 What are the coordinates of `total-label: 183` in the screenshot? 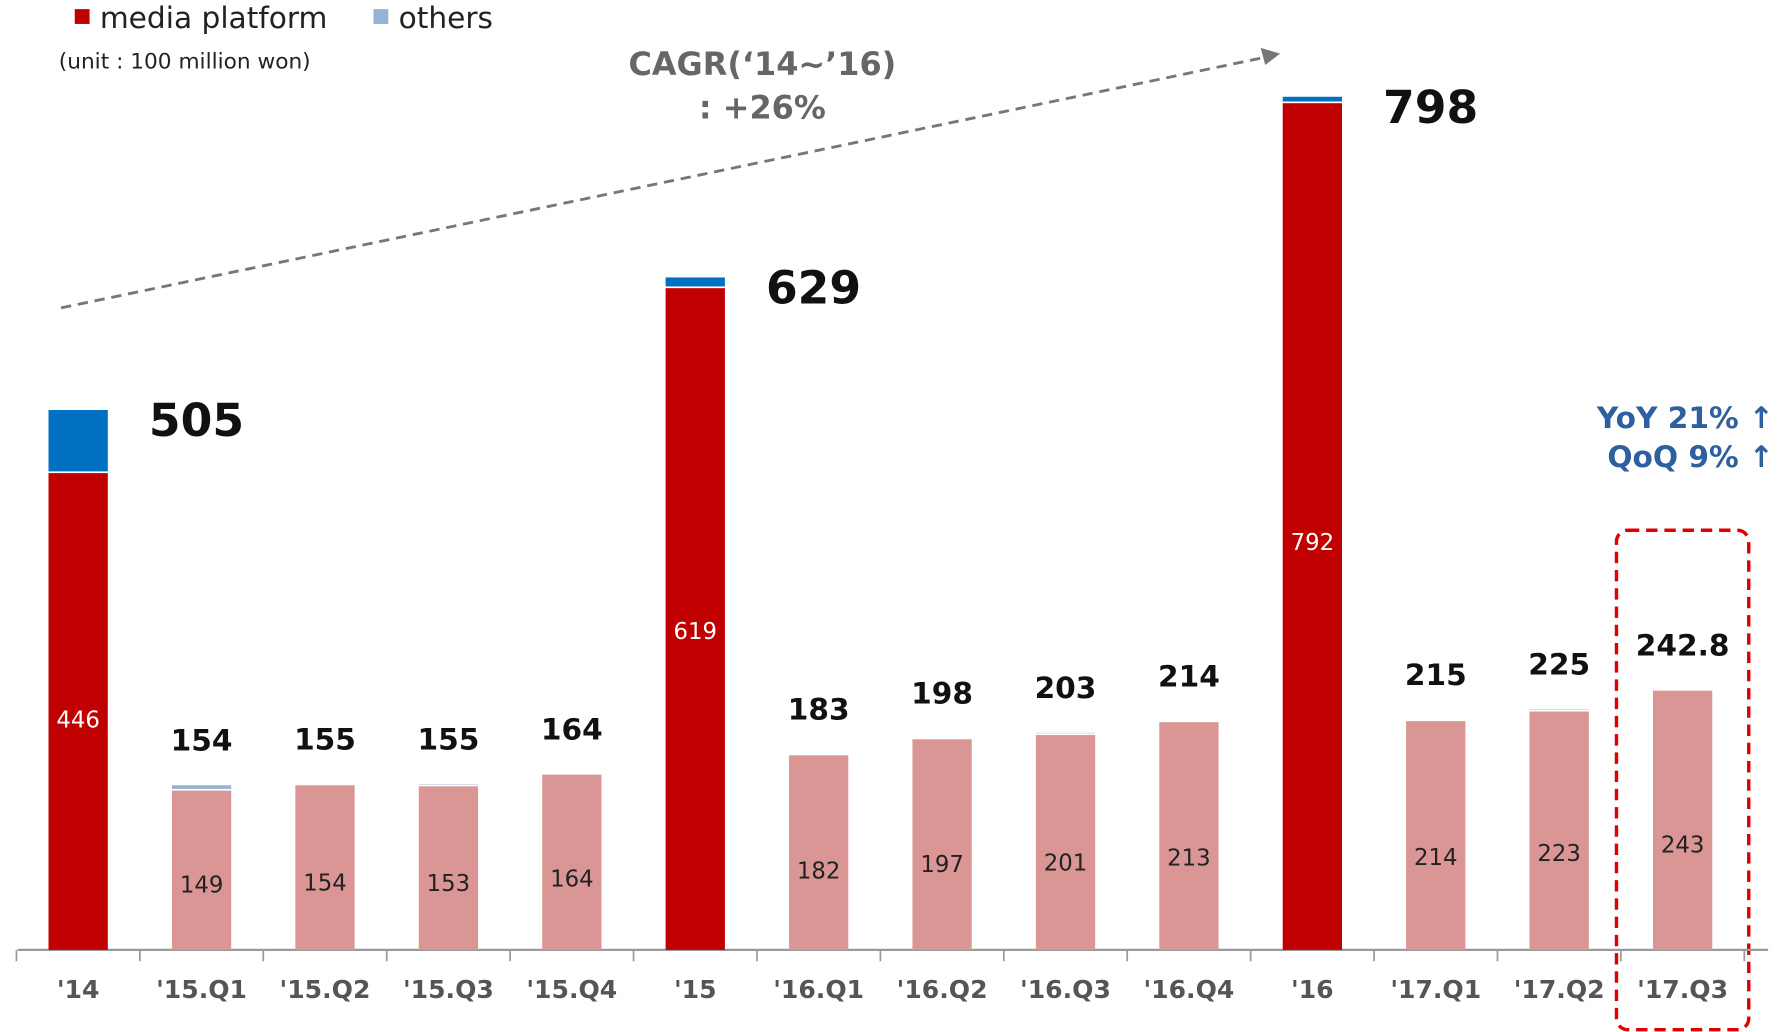 It's located at (819, 708).